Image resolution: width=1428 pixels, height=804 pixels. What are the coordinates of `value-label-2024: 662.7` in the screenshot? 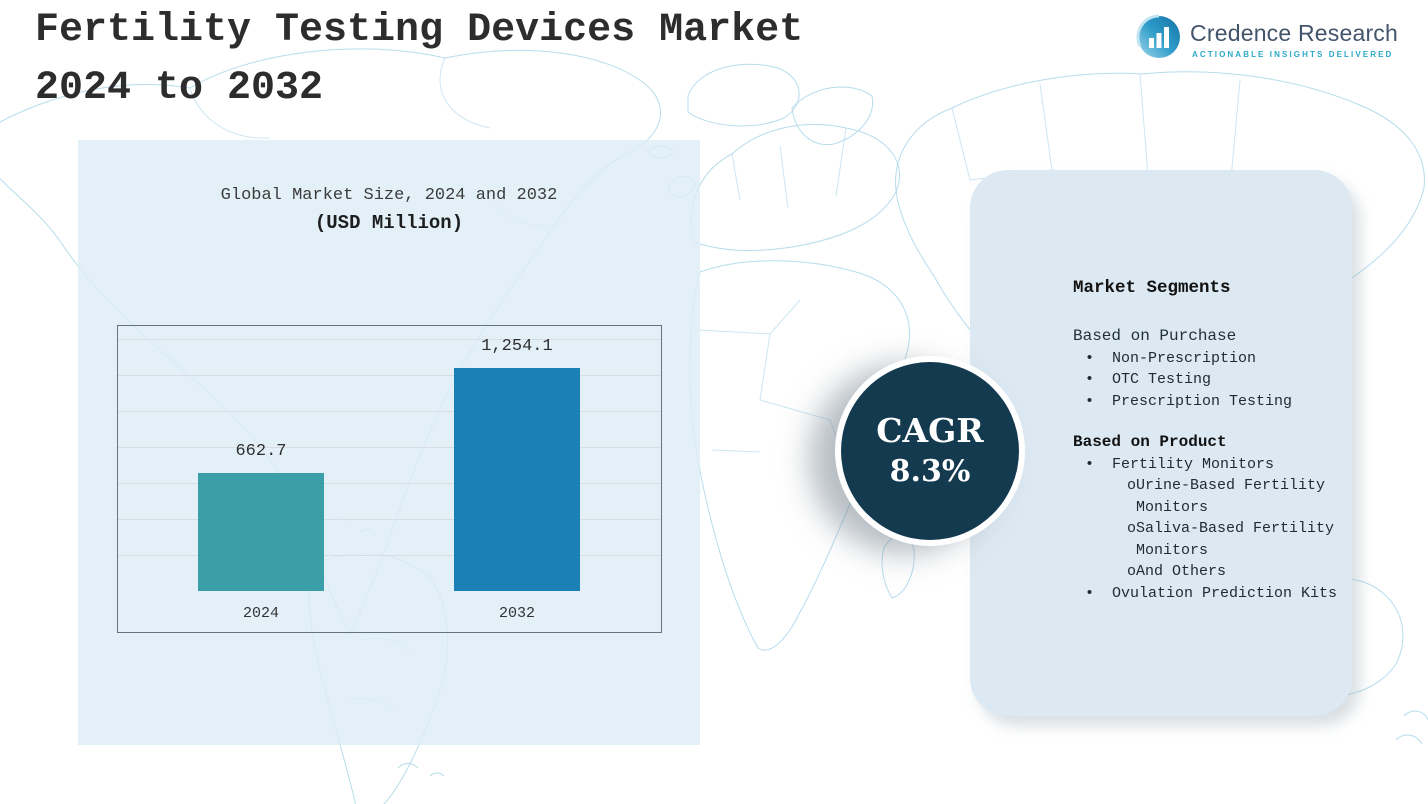 It's located at (261, 451).